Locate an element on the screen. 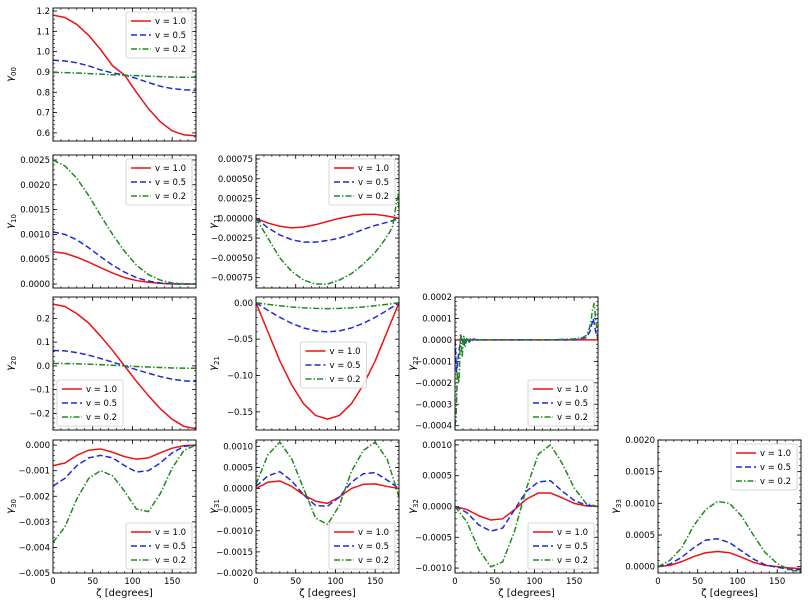  y-axis-label: γ20 is located at coordinates (11, 363).